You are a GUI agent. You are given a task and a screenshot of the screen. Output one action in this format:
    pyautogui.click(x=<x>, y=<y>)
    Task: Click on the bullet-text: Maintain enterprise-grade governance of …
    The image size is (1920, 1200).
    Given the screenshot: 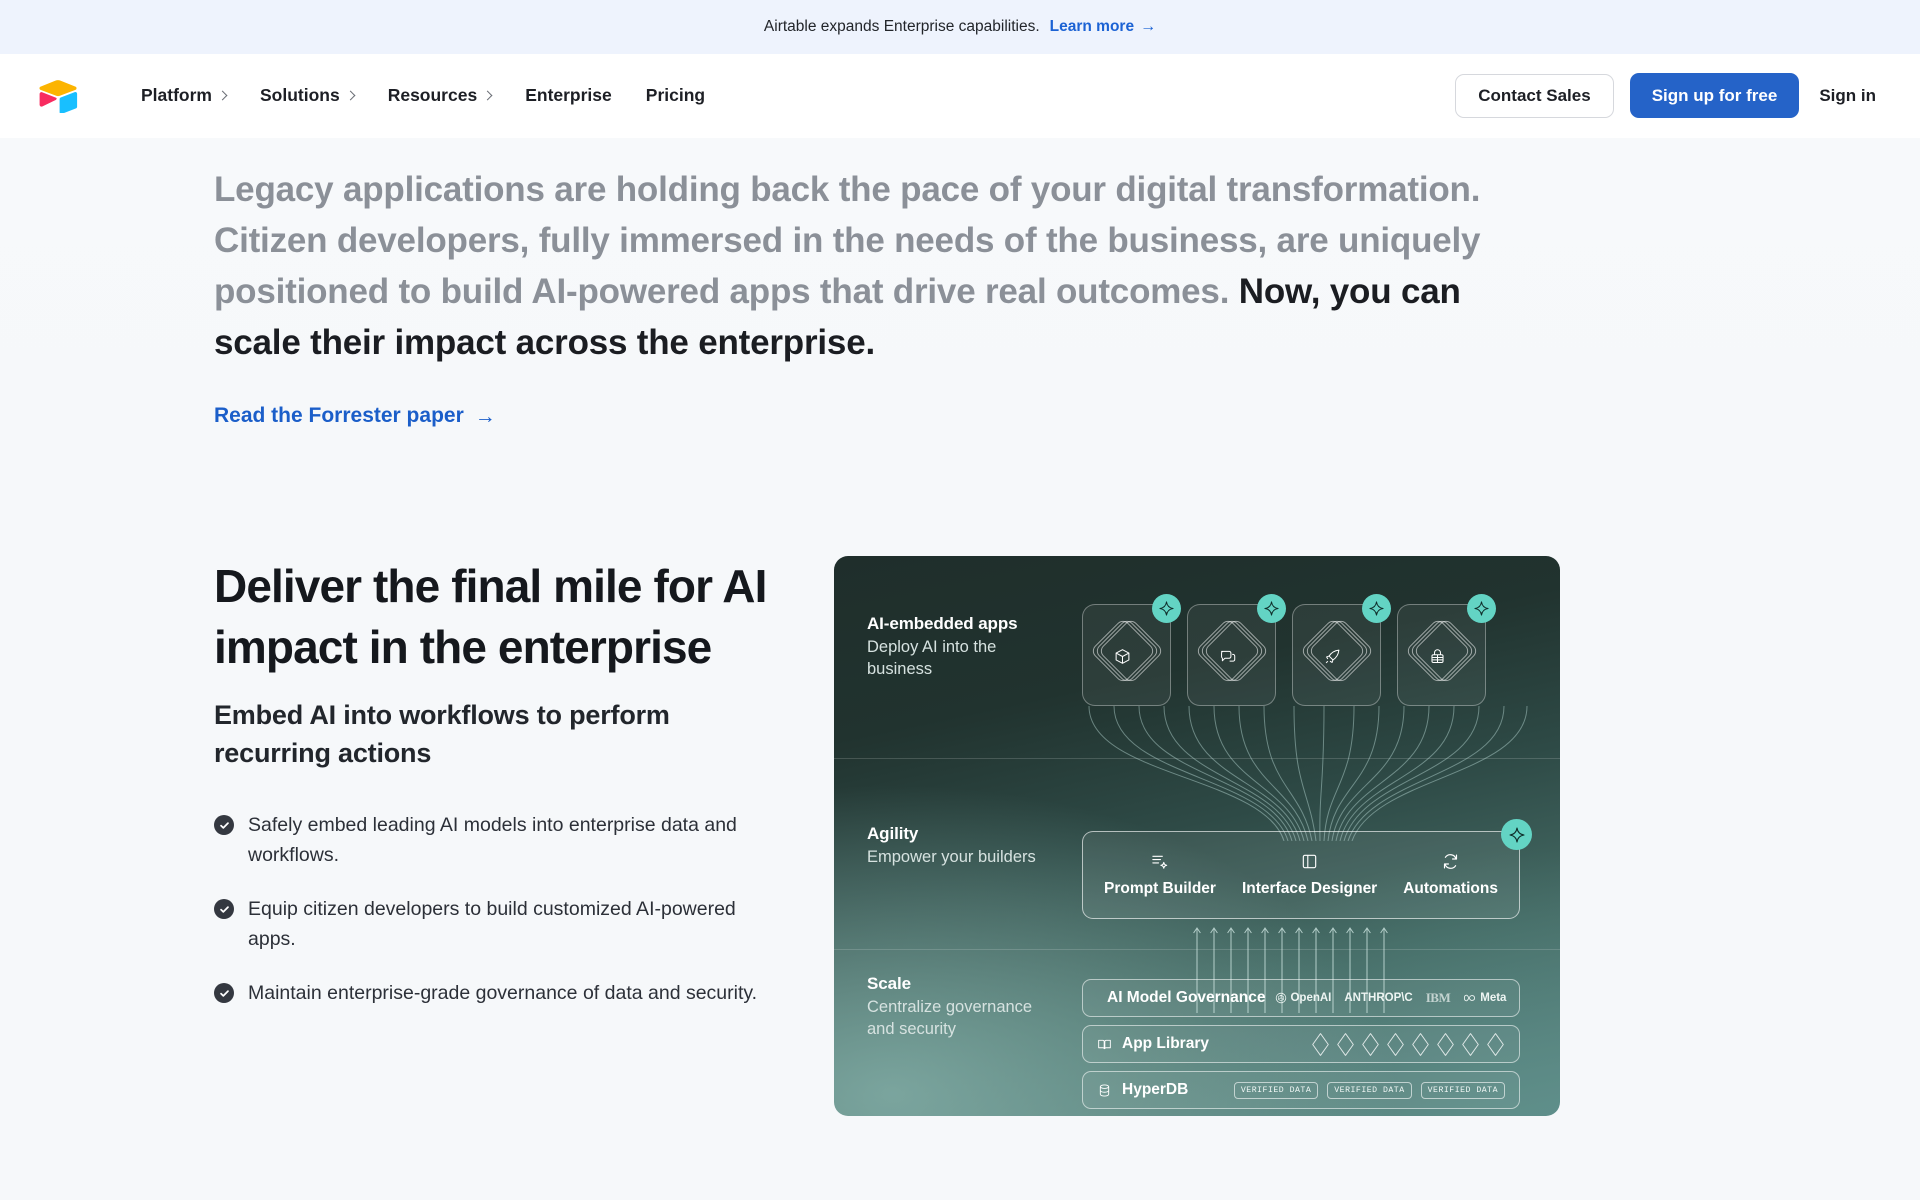 What is the action you would take?
    pyautogui.click(x=503, y=993)
    